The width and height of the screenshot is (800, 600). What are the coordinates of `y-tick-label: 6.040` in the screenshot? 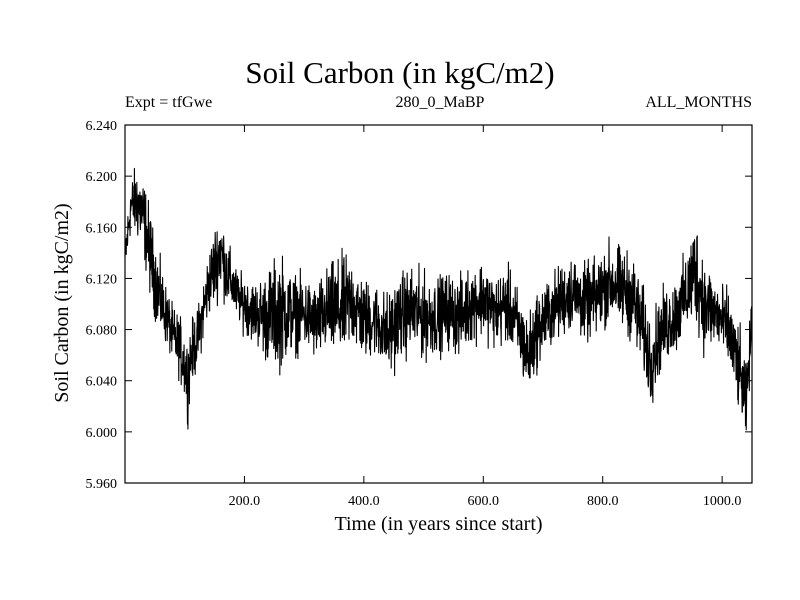 It's located at (102, 382).